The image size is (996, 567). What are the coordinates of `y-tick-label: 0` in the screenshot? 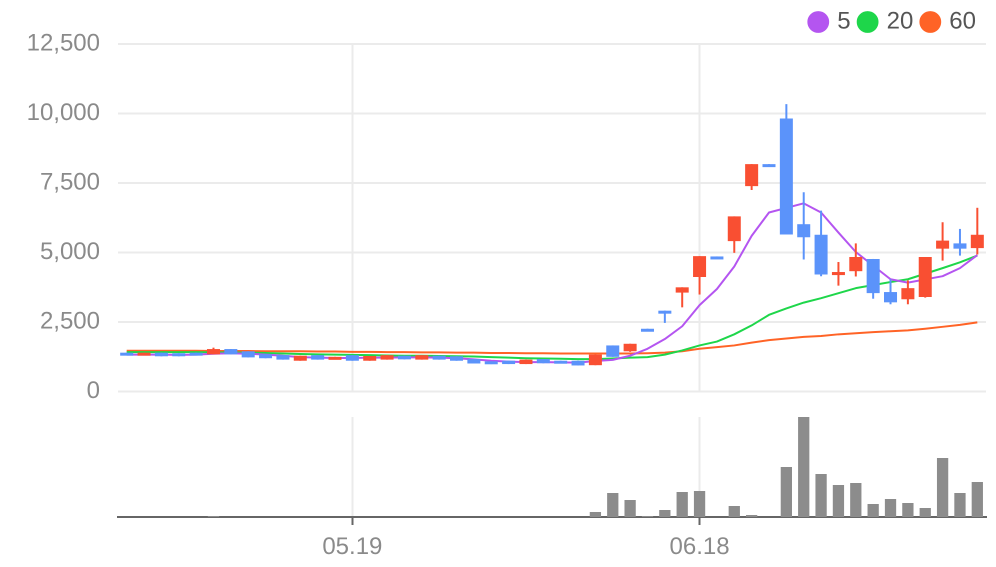 It's located at (93, 390).